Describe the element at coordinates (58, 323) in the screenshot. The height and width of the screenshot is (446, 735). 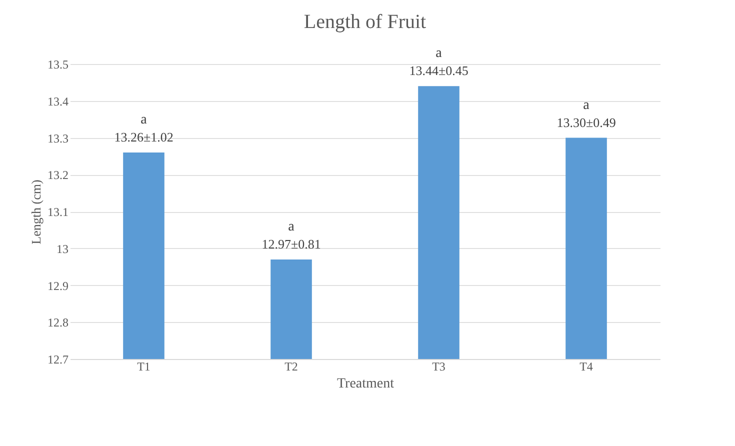
I see `y-tick-label: 12.8` at that location.